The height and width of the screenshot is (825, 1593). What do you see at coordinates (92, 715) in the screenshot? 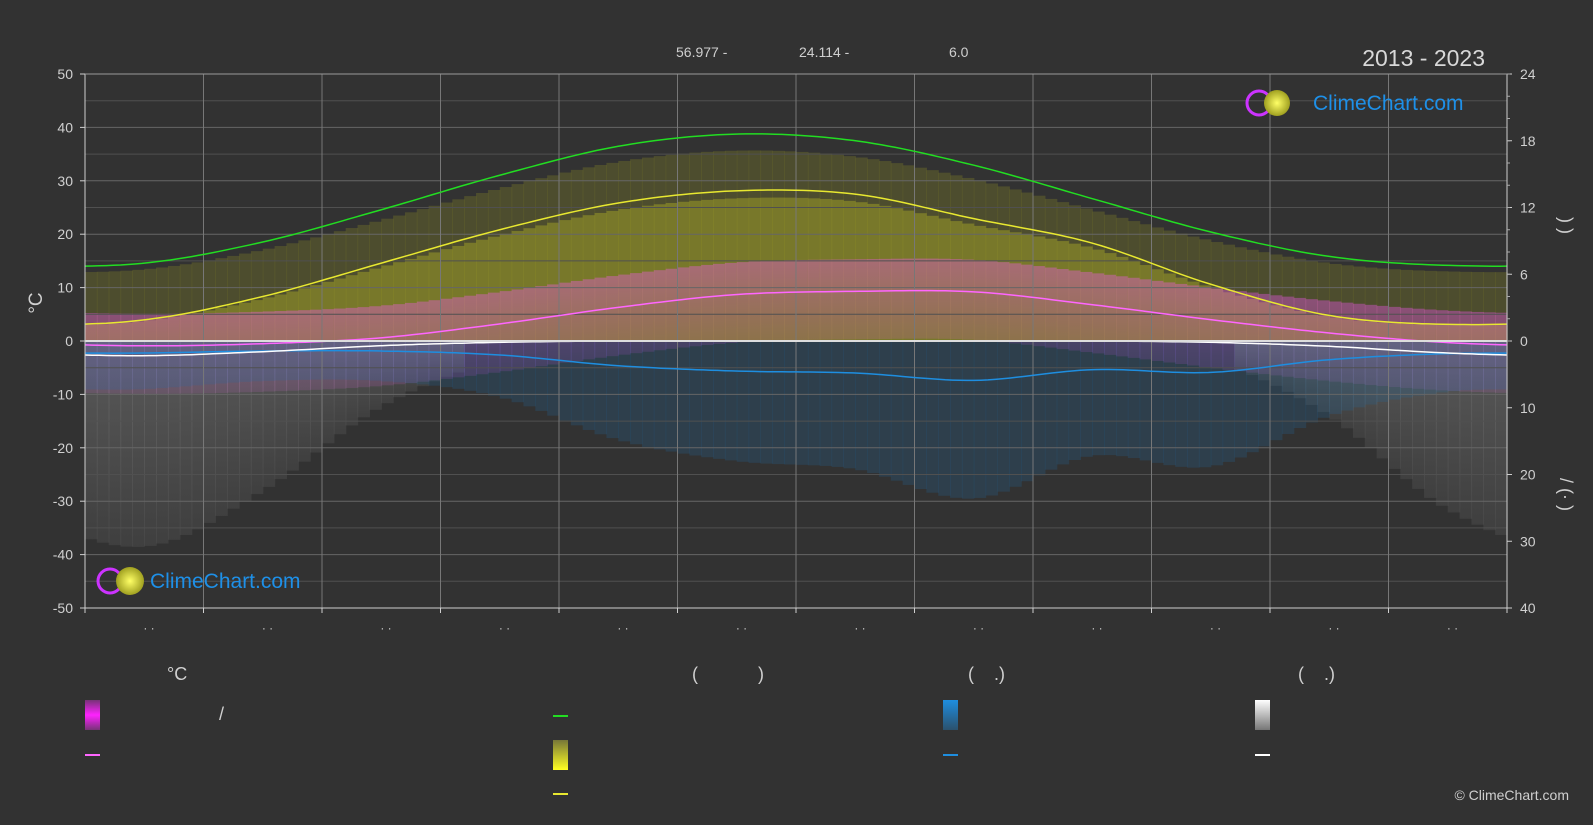
I see `legend-swatch-temp-range` at bounding box center [92, 715].